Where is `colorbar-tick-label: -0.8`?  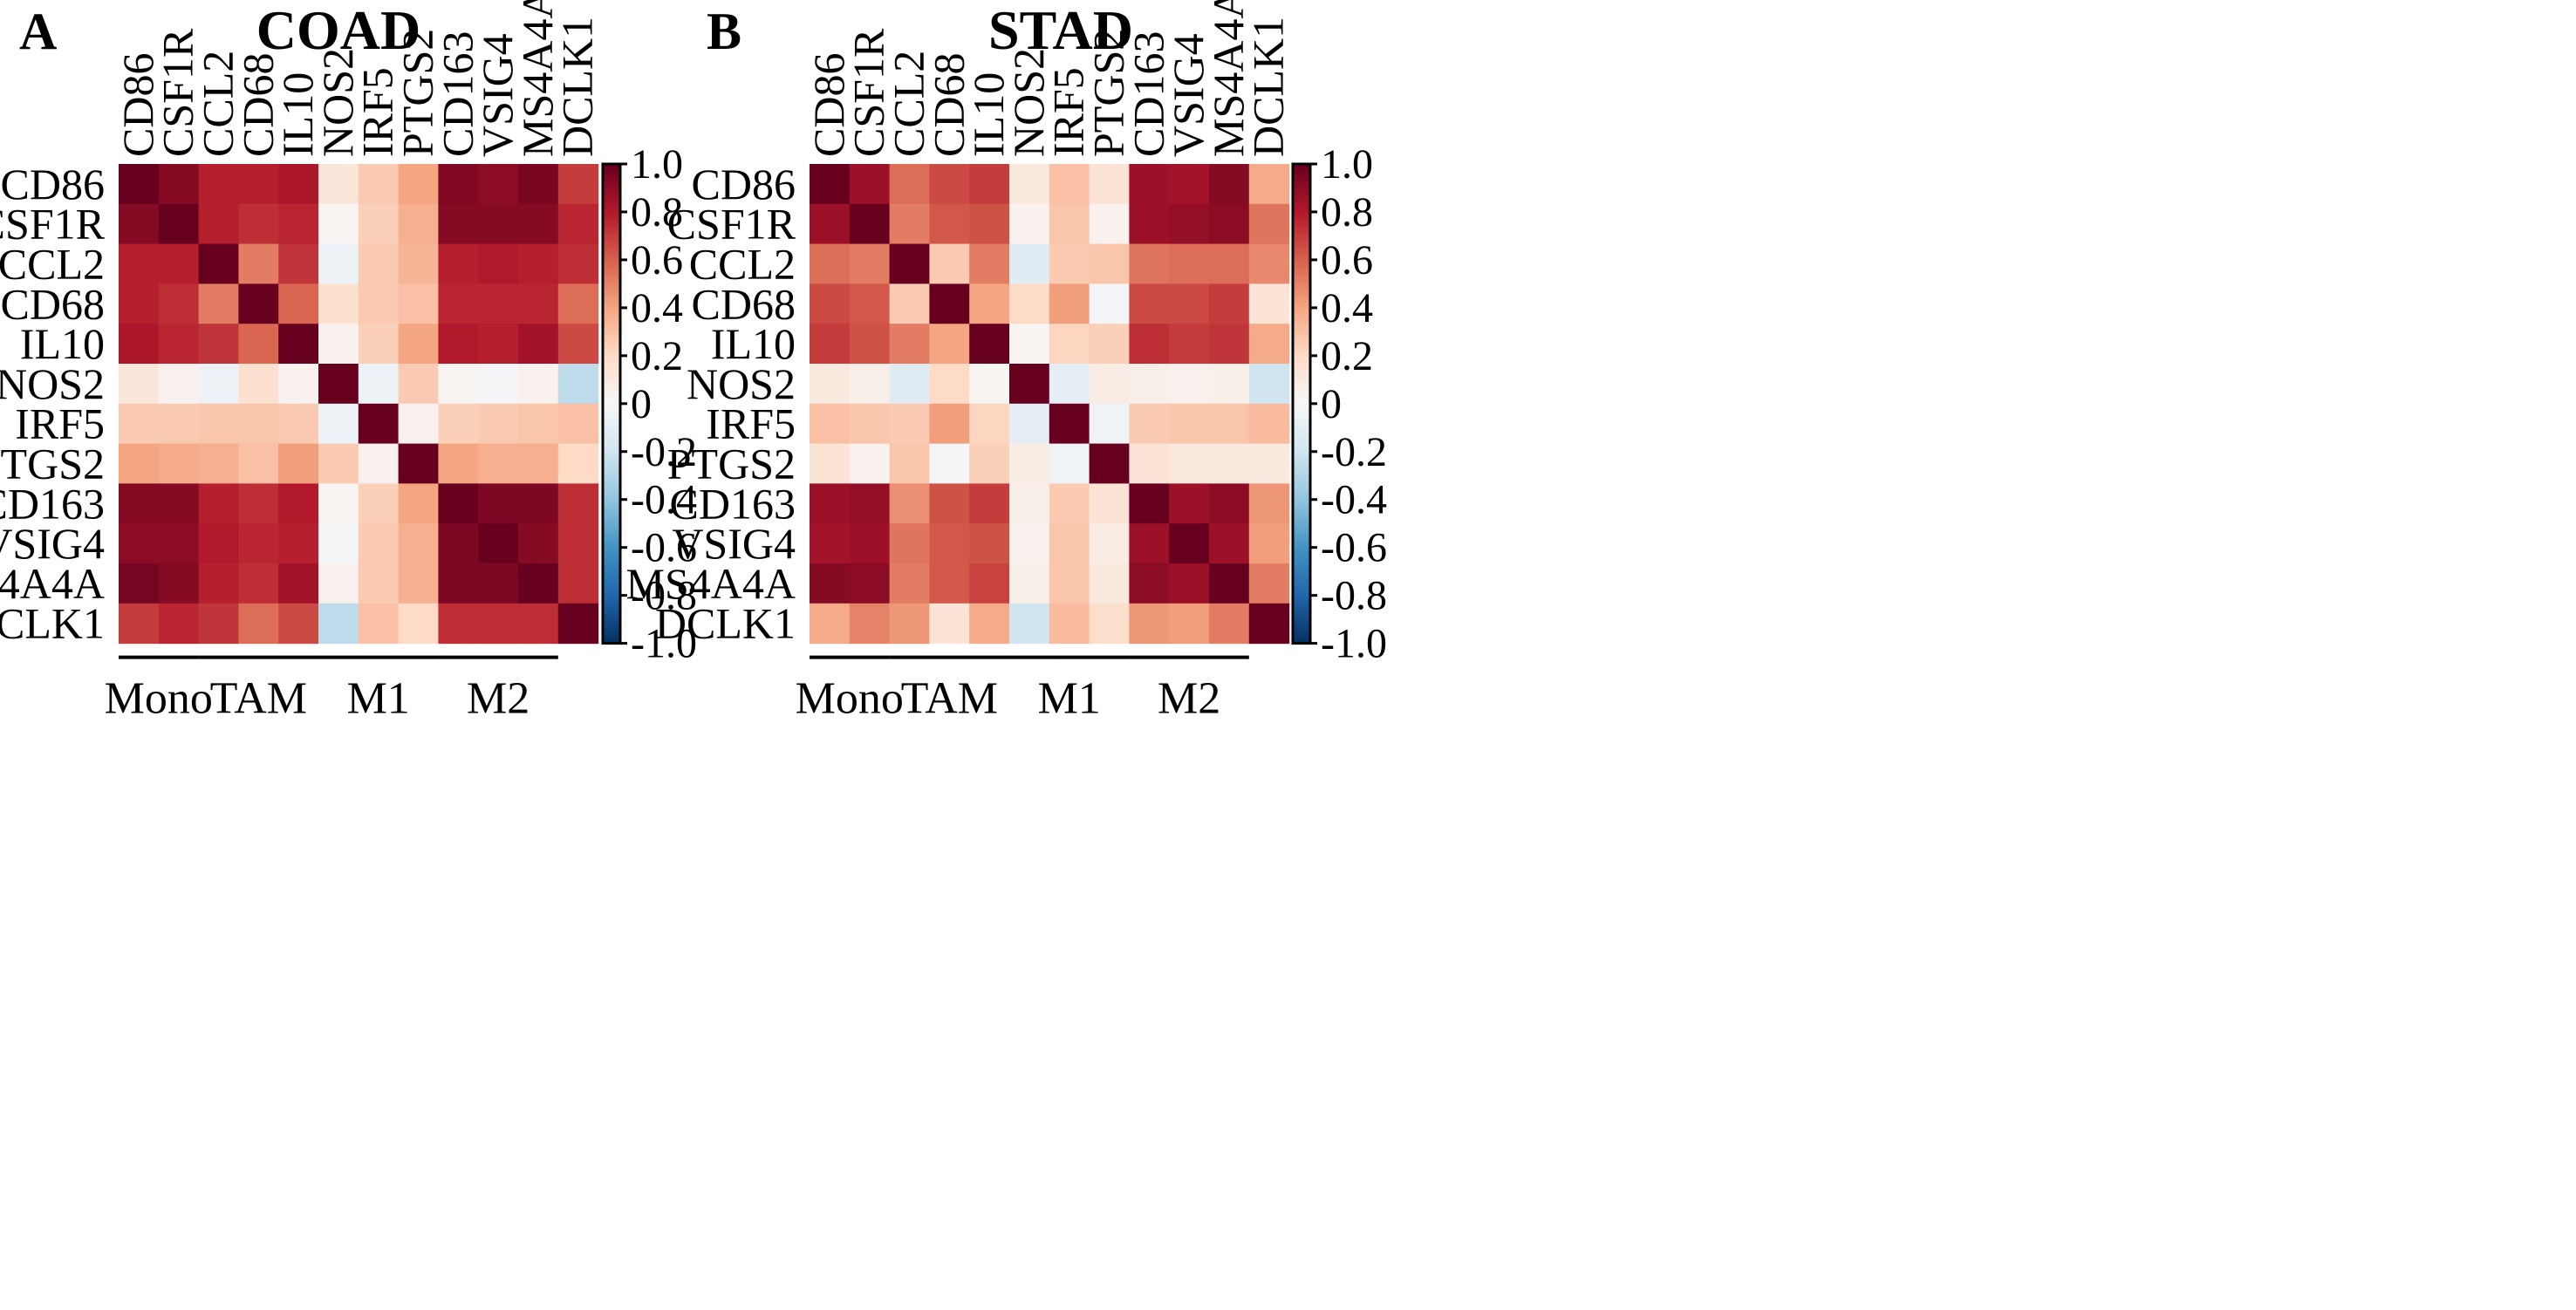
colorbar-tick-label: -0.8 is located at coordinates (1354, 596).